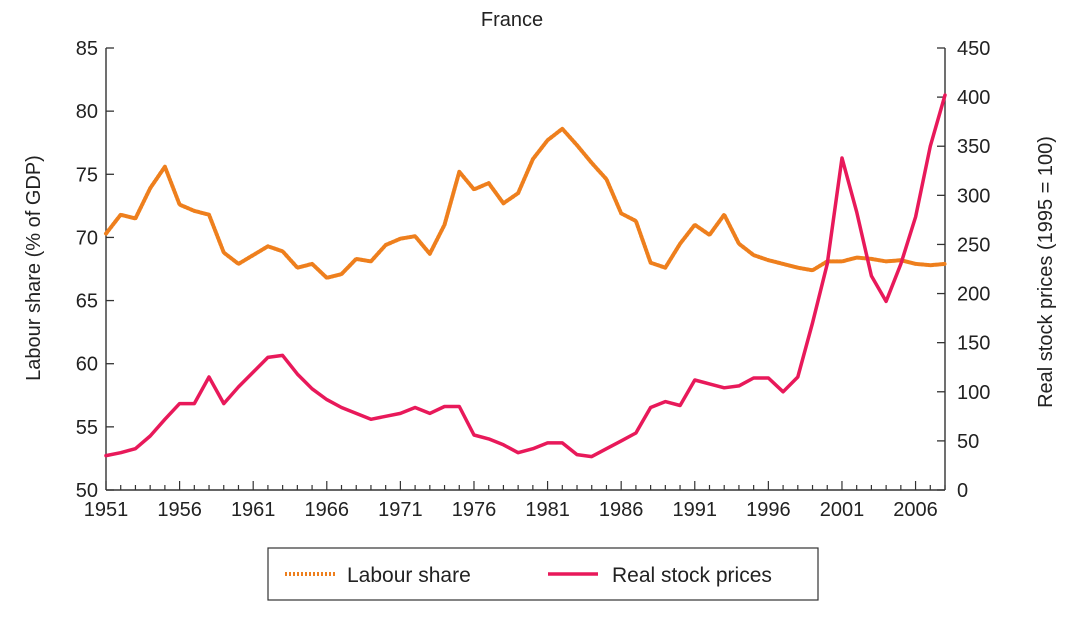 Image resolution: width=1075 pixels, height=640 pixels. I want to click on left-y-tick-label: 80, so click(87, 112).